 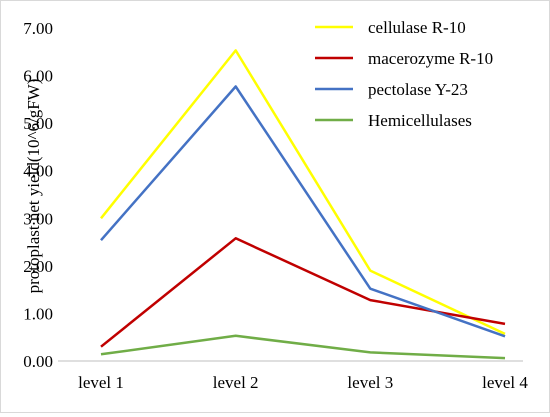 I want to click on legend-label: macerozyme R-10, so click(x=430, y=58).